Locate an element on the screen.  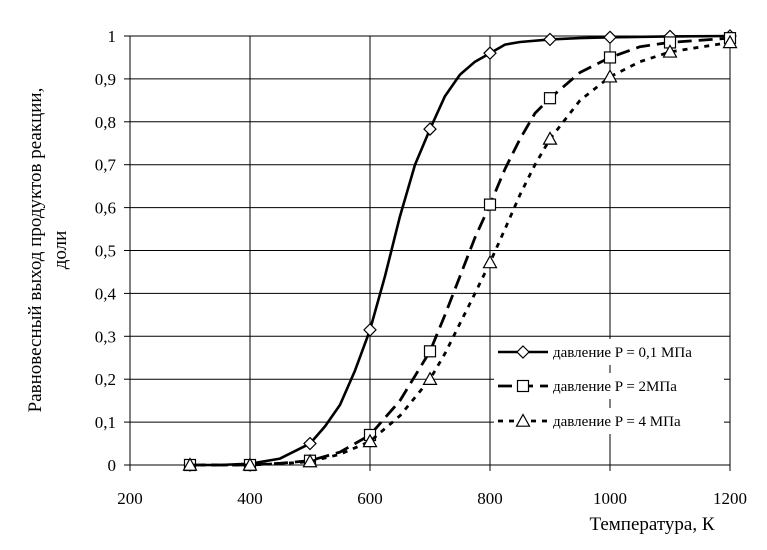
y-tick-label: 0,5 is located at coordinates (105, 251).